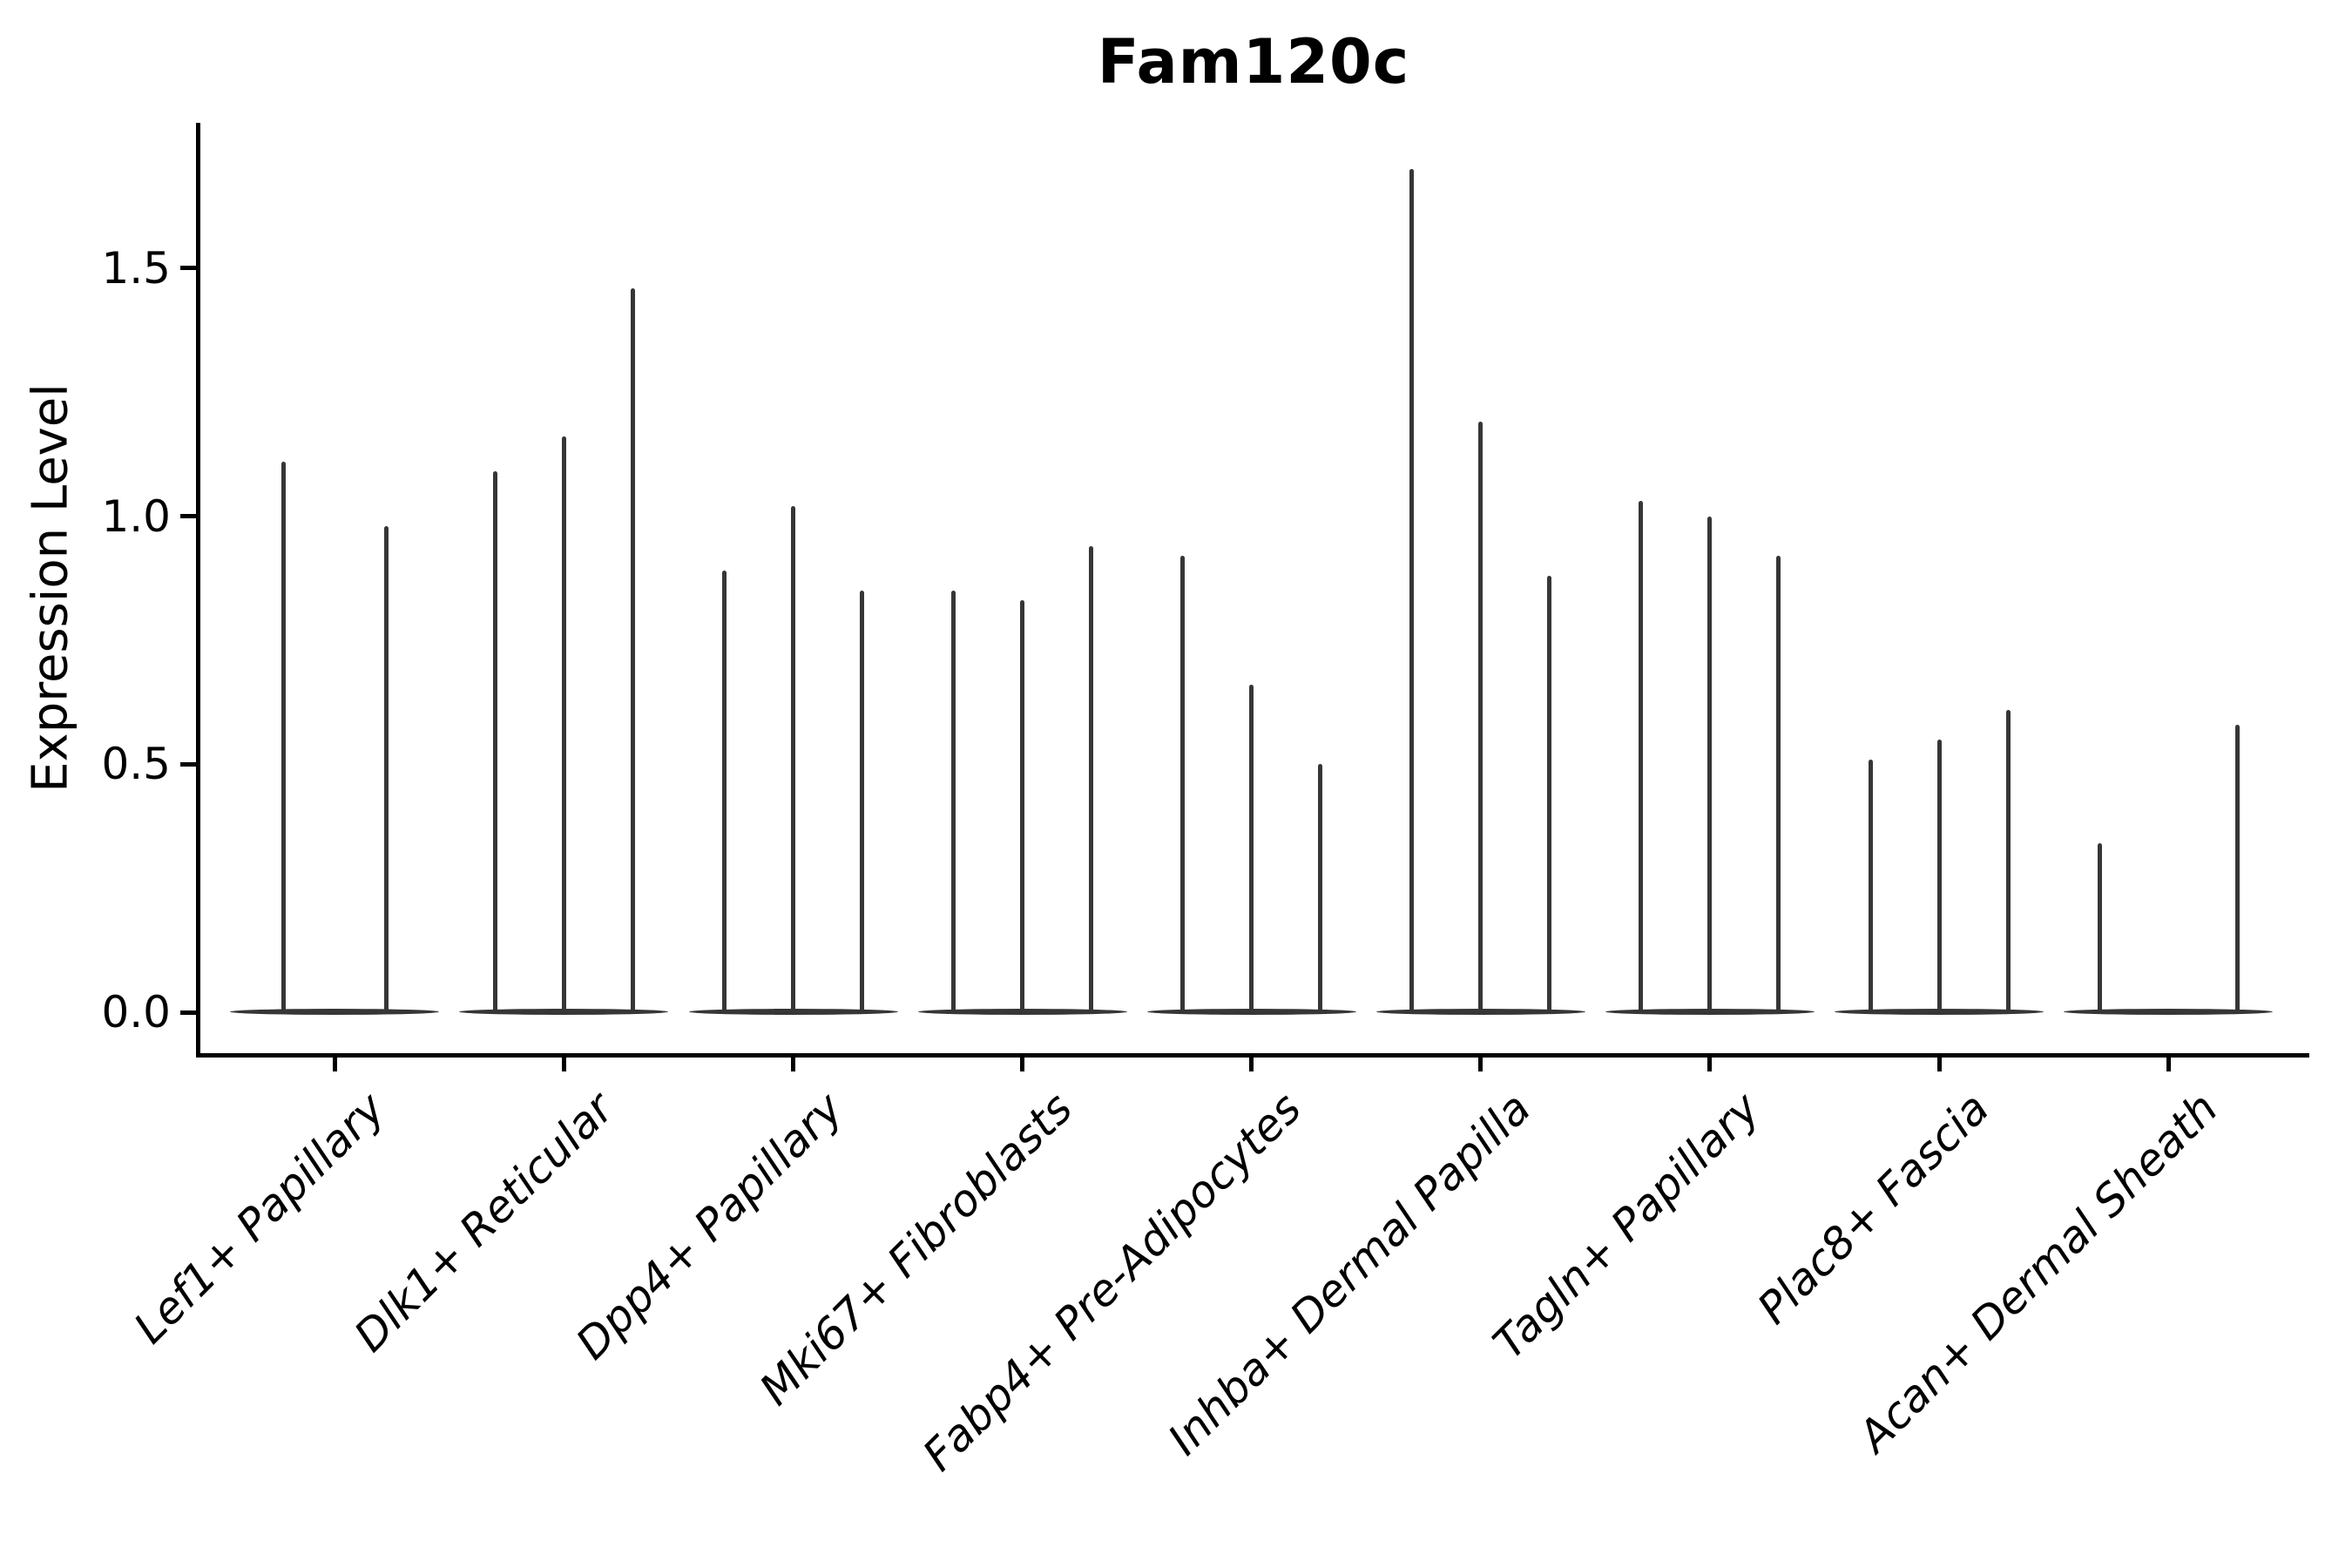 This screenshot has height=1568, width=2352. Describe the element at coordinates (198, 590) in the screenshot. I see `y-axis-spine` at that location.